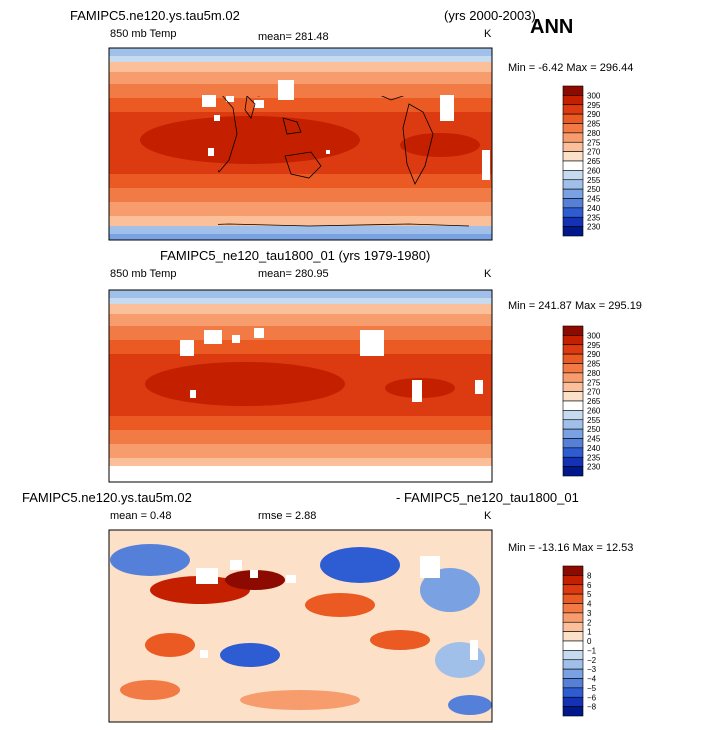  Describe the element at coordinates (141, 516) in the screenshot. I see `panel3-mean: mean = 0.48` at that location.